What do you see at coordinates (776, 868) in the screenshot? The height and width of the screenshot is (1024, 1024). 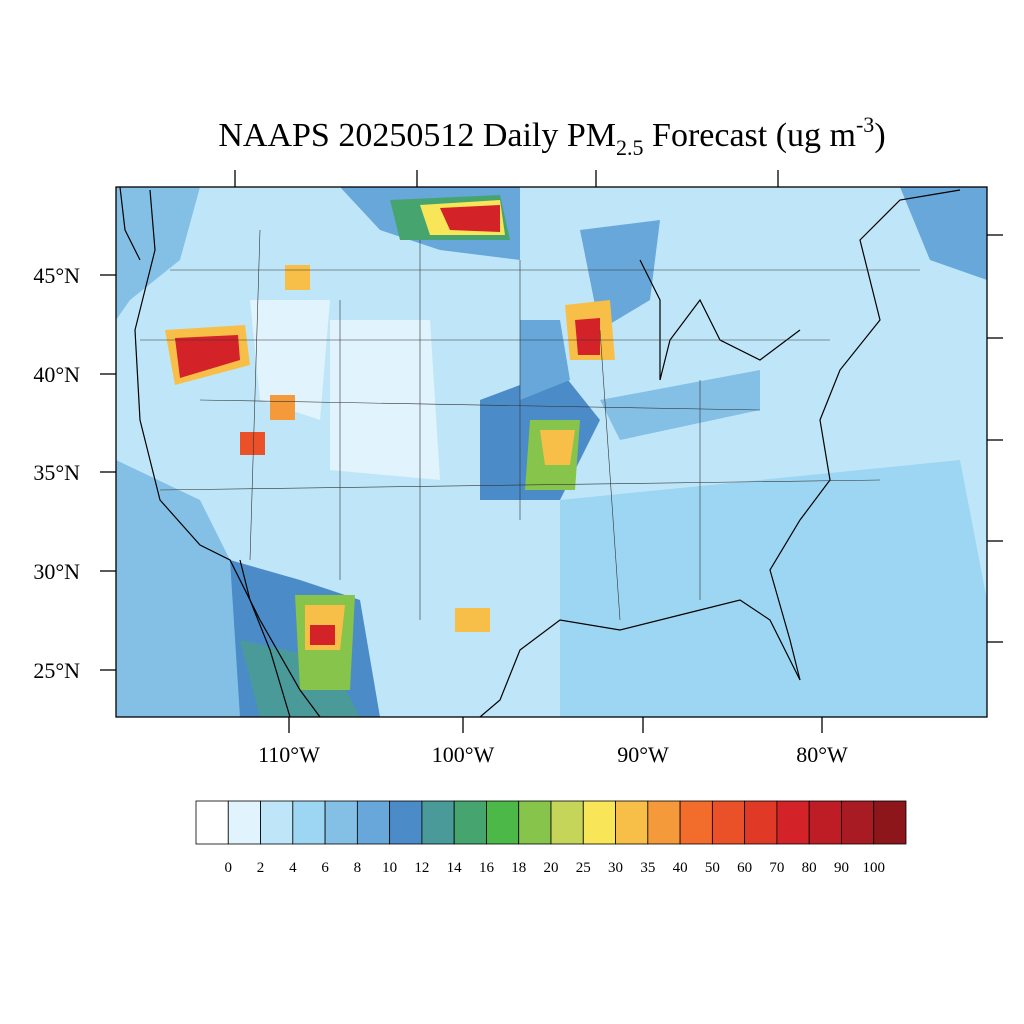 I see `colorbar-label: 70` at bounding box center [776, 868].